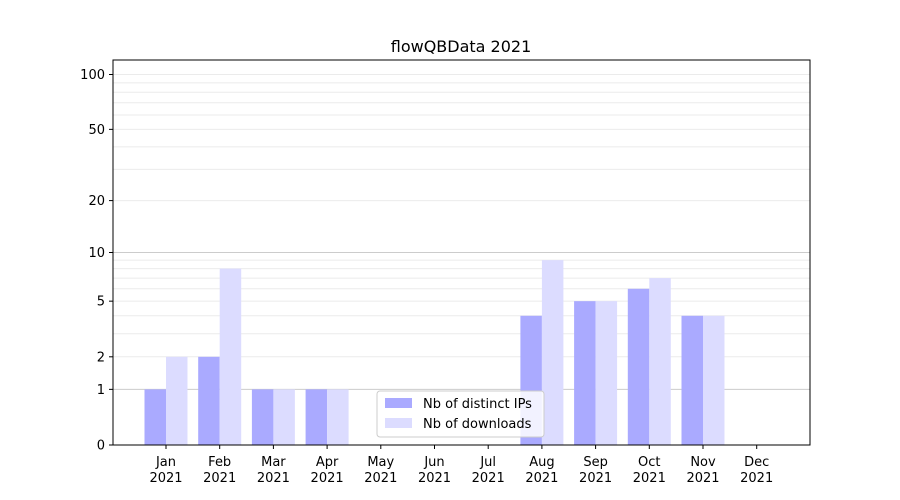 This screenshot has height=500, width=900. I want to click on y-tick-label: 2, so click(101, 357).